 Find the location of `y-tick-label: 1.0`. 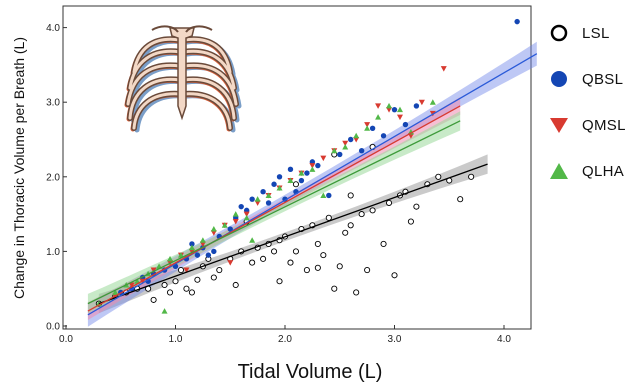

y-tick-label: 1.0 is located at coordinates (53, 252).